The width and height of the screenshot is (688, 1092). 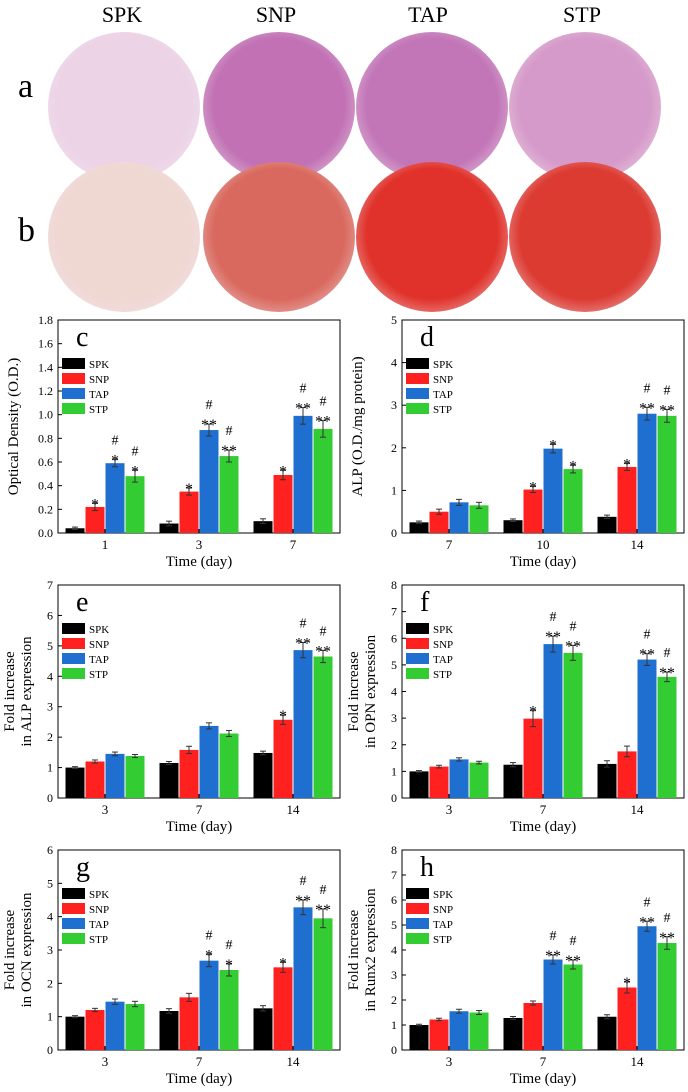 What do you see at coordinates (394, 900) in the screenshot?
I see `y-tick-label: 6` at bounding box center [394, 900].